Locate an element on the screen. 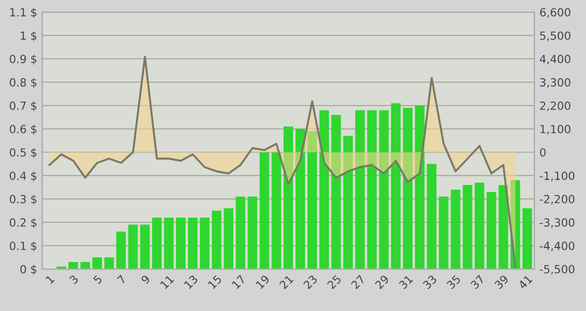 Image resolution: width=586 pixels, height=311 pixels. y-tick-label: 0.4 $ is located at coordinates (23, 176).